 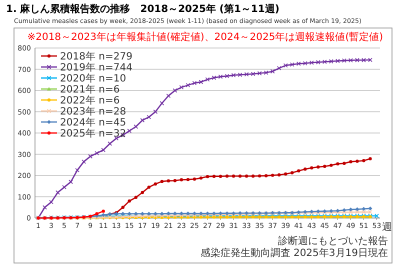 I want to click on legend-label: 2021年 n=6, so click(x=90, y=90).